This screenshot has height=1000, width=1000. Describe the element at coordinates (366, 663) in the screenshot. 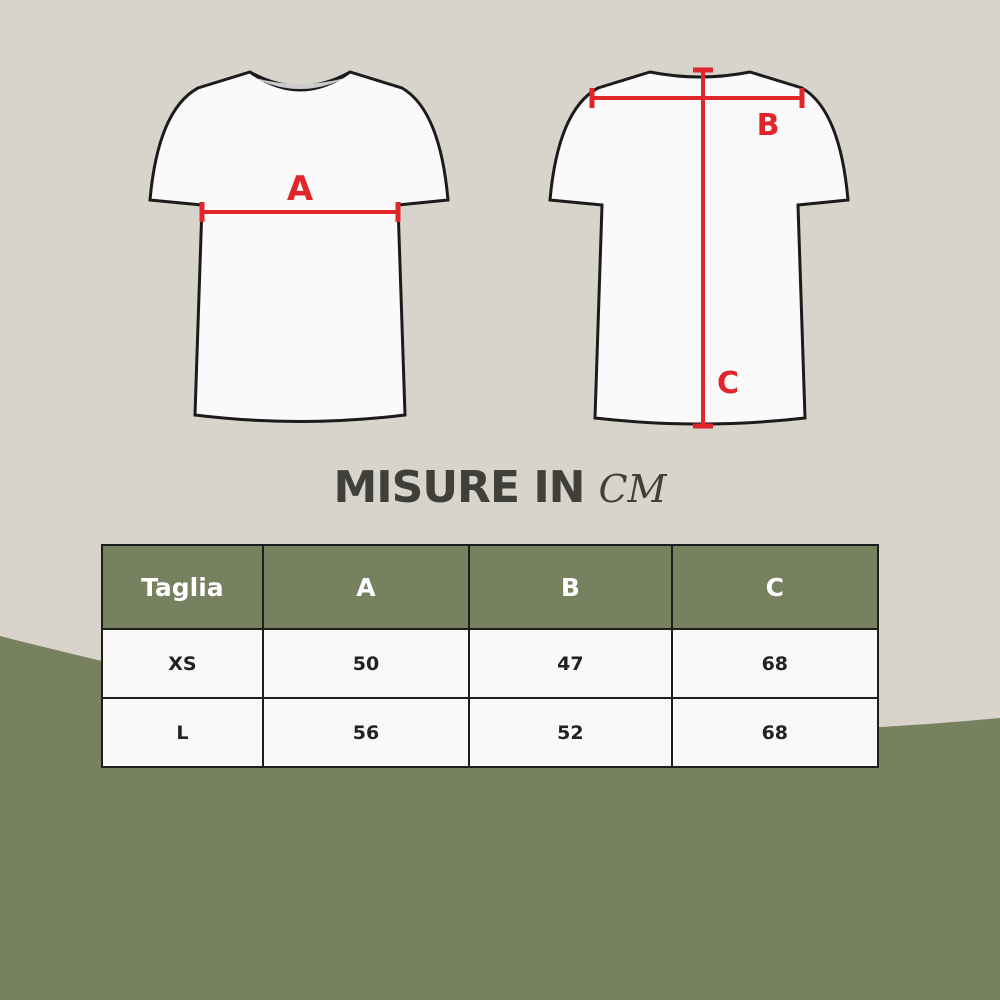

I see `cell-a: 50` at that location.